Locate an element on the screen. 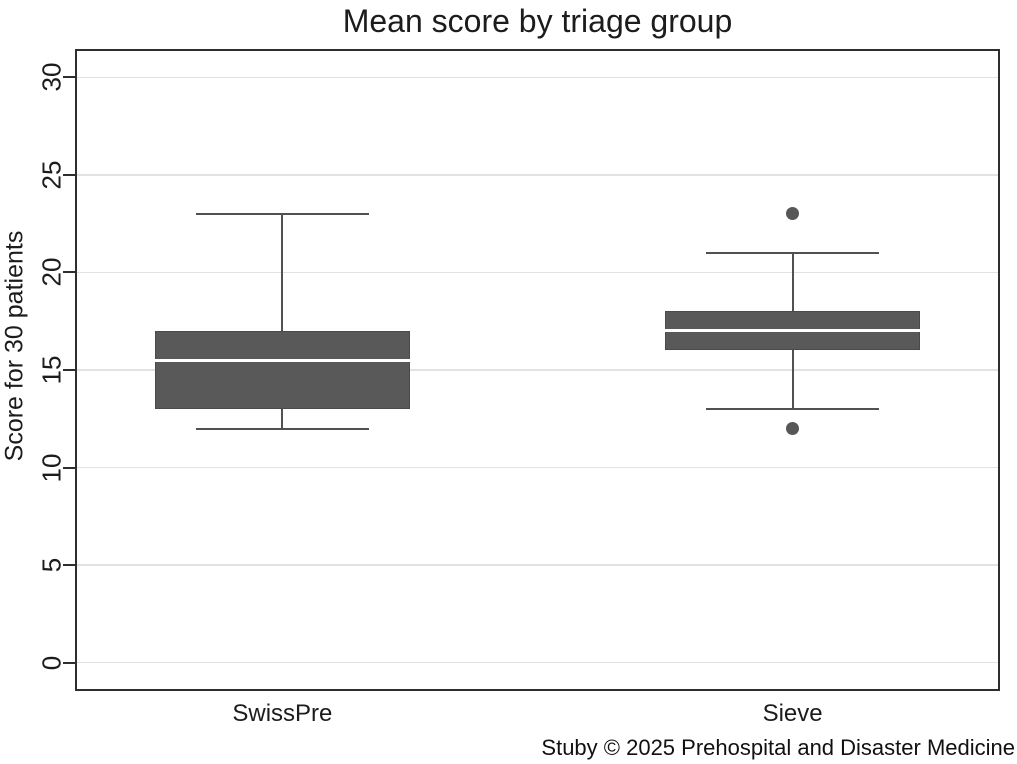 The height and width of the screenshot is (764, 1017). y-tick-label: 20 is located at coordinates (51, 272).